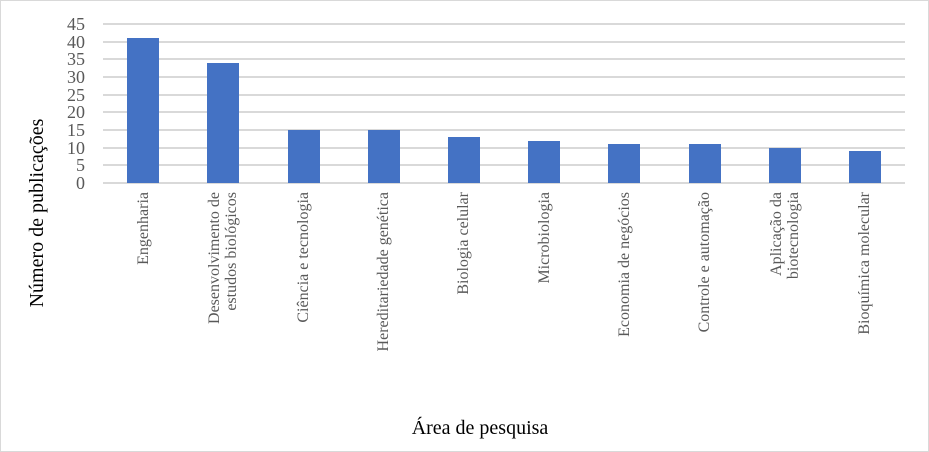 This screenshot has width=929, height=452. I want to click on x-tick-label: Engenharia, so click(143, 292).